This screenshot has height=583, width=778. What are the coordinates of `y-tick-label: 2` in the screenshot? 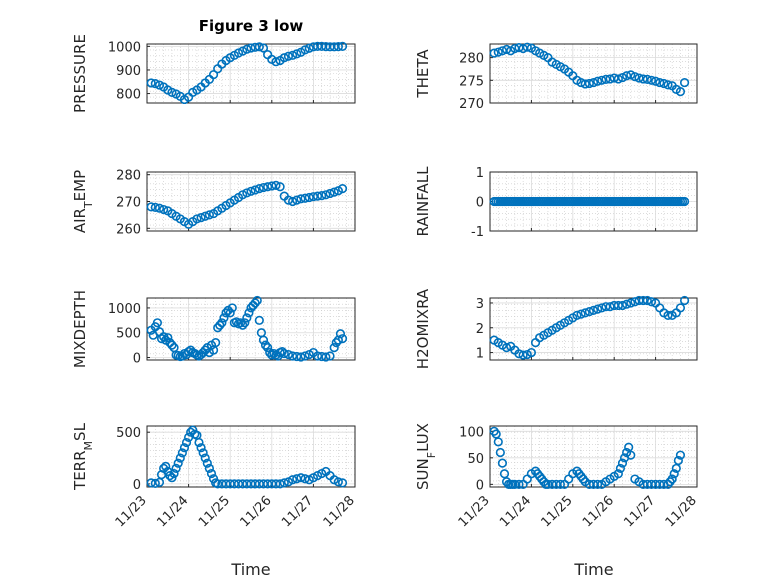 It's located at (480, 329).